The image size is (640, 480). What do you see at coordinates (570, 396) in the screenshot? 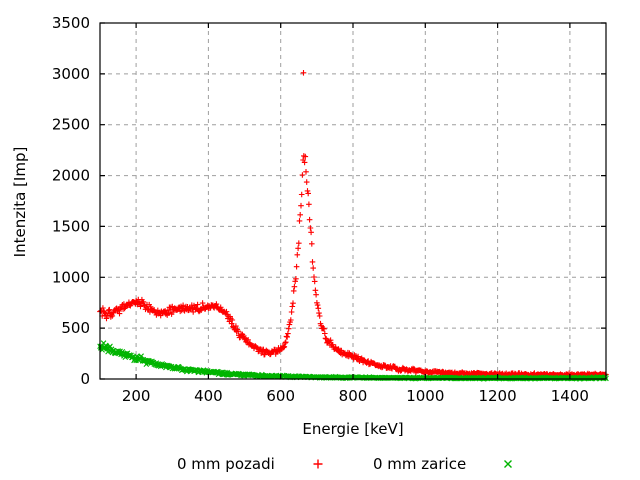
I see `x-tick-label: 1400` at bounding box center [570, 396].